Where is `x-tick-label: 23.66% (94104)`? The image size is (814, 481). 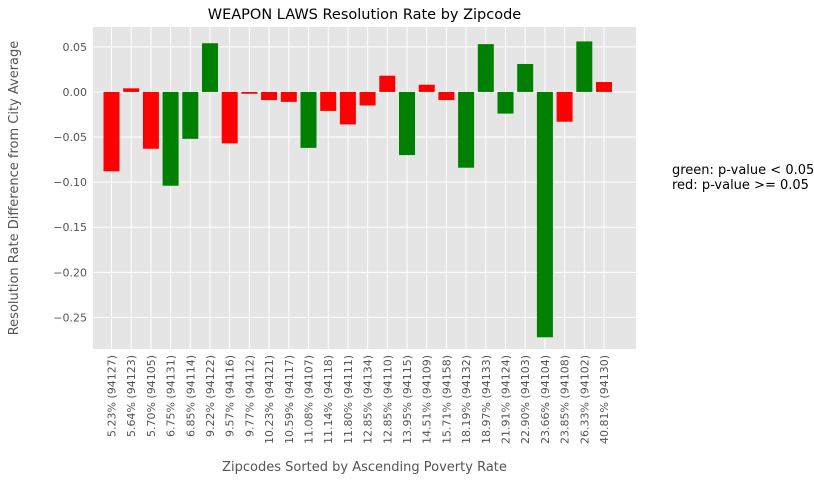
x-tick-label: 23.66% (94104) is located at coordinates (545, 399).